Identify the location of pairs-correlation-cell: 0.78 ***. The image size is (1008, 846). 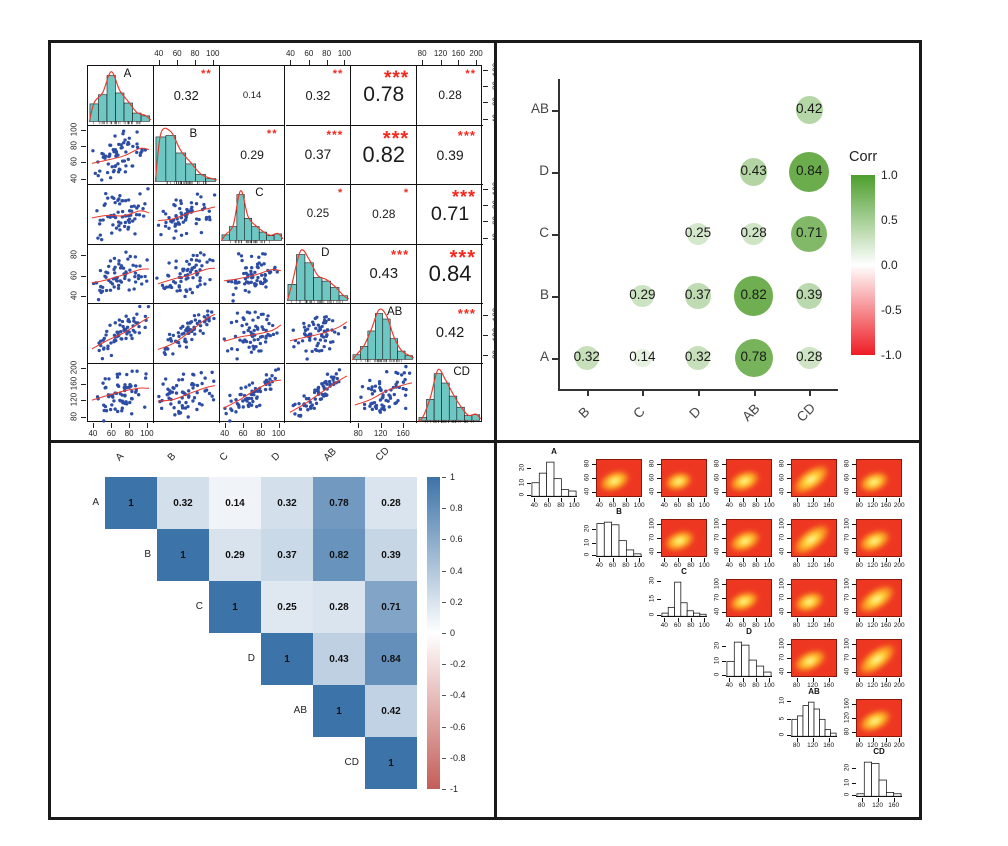
(384, 96).